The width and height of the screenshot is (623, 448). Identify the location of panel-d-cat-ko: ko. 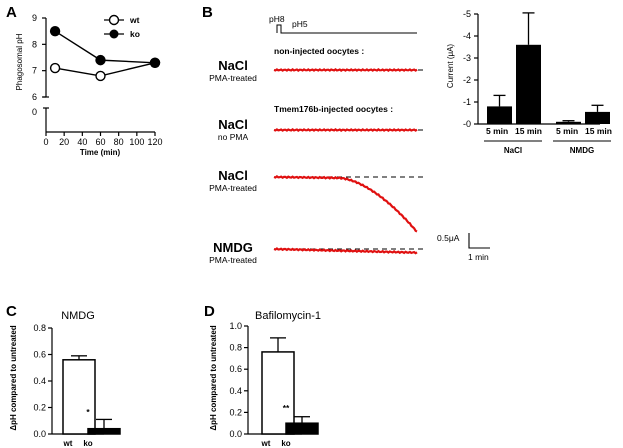
(285, 443).